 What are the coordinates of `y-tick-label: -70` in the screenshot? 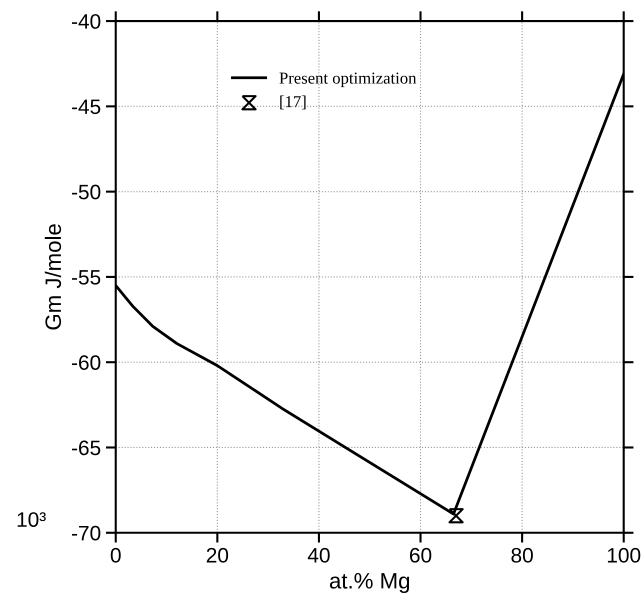 It's located at (86, 533).